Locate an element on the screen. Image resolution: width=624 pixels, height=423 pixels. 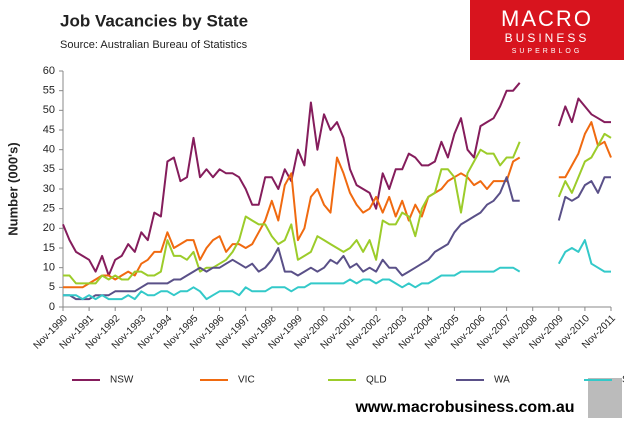
legend-label: NSW is located at coordinates (122, 380).